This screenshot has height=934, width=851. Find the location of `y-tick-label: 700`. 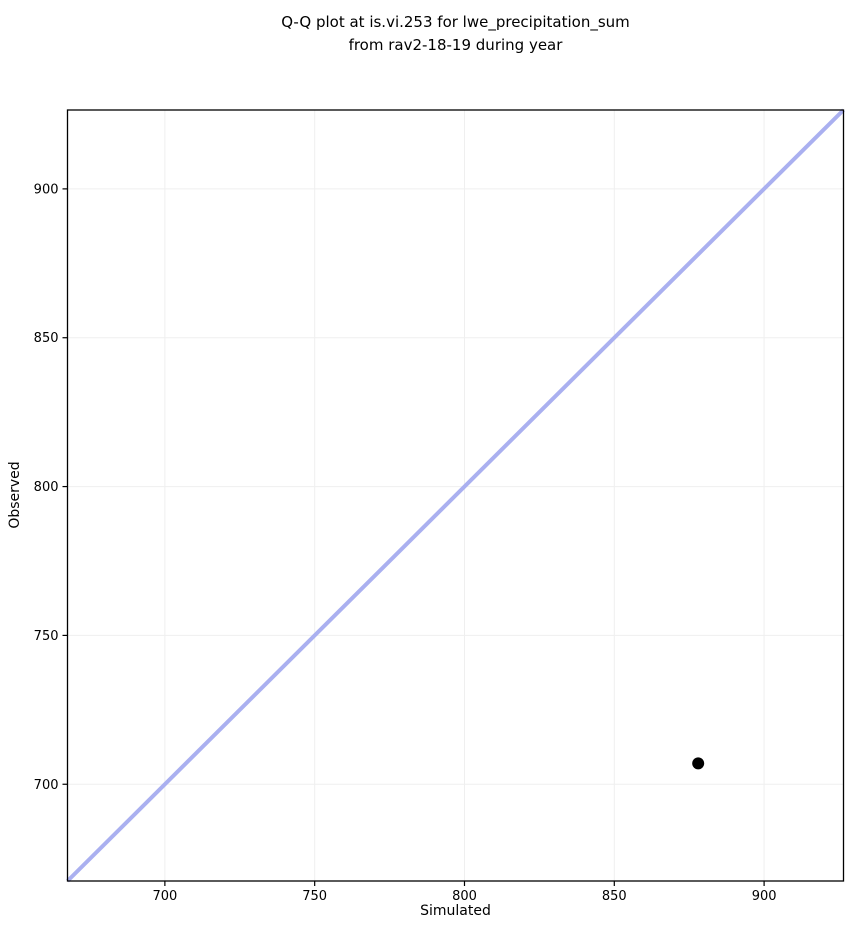

y-tick-label: 700 is located at coordinates (46, 785).